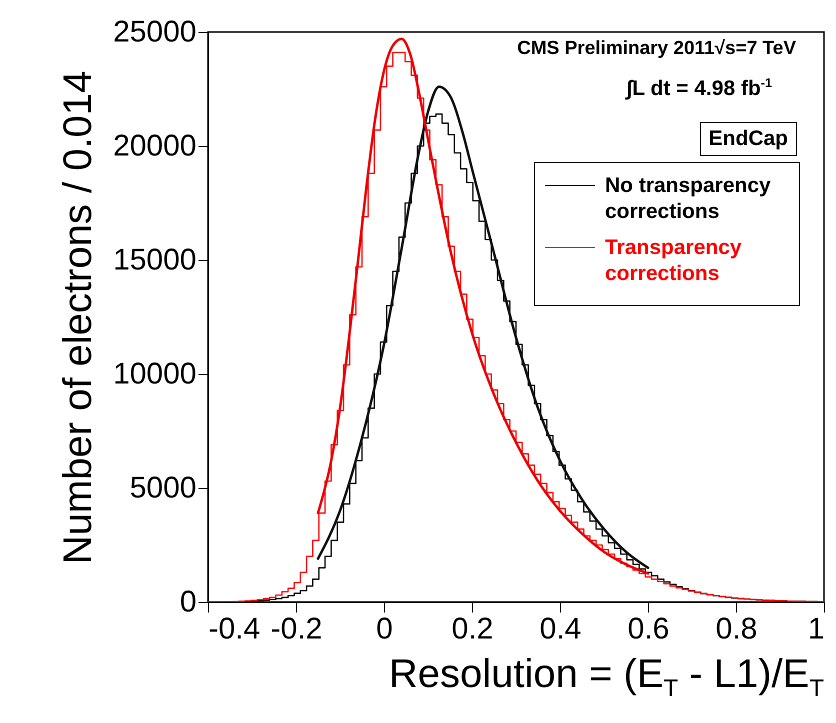 The width and height of the screenshot is (836, 723). I want to click on legend-label: No transparency corrections, so click(688, 199).